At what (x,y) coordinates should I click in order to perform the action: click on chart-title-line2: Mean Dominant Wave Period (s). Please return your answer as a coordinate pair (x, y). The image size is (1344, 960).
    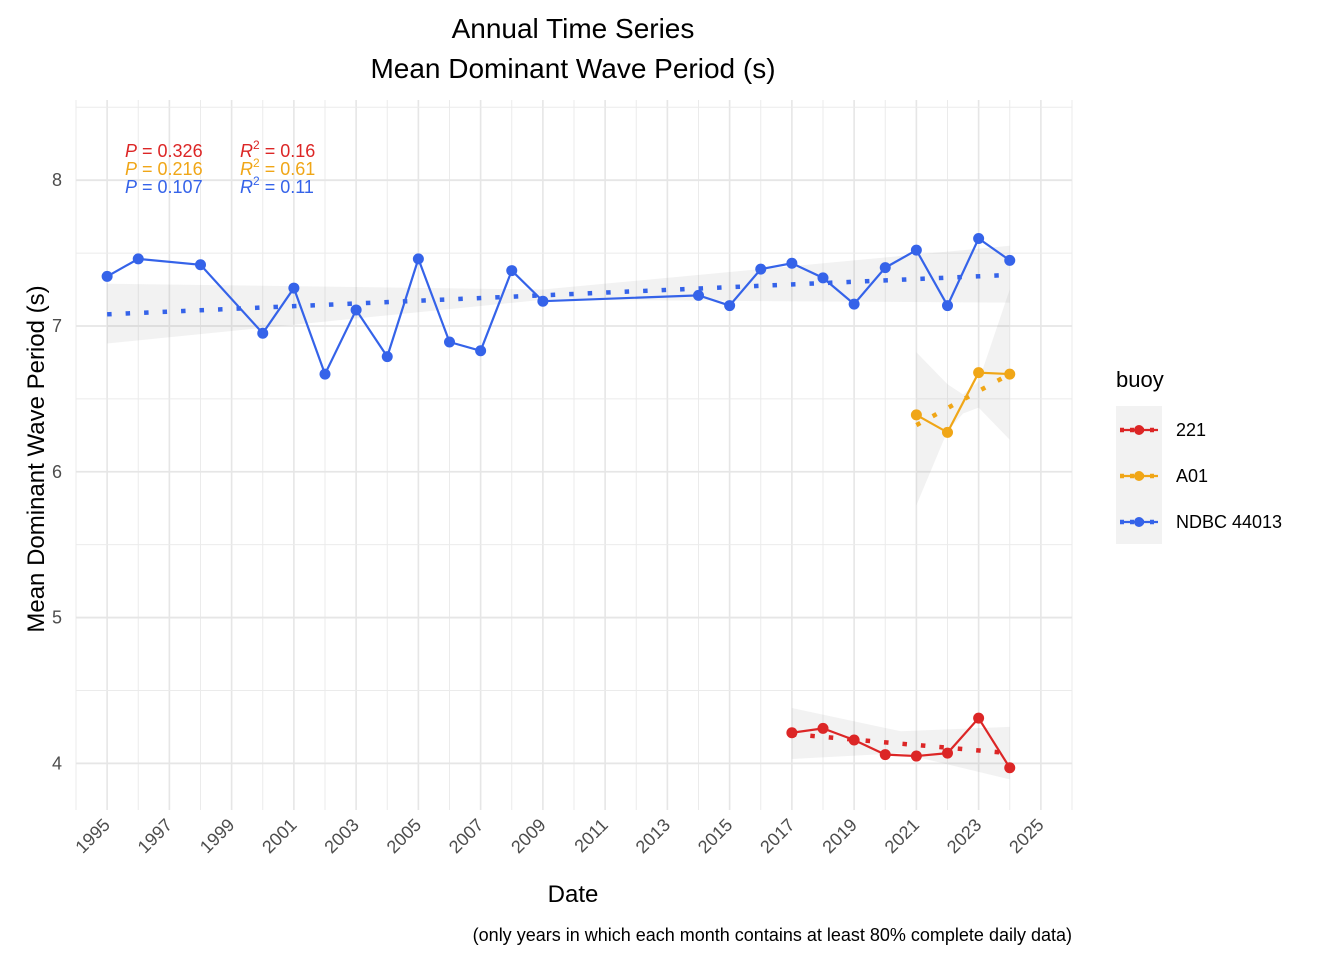
    Looking at the image, I should click on (572, 68).